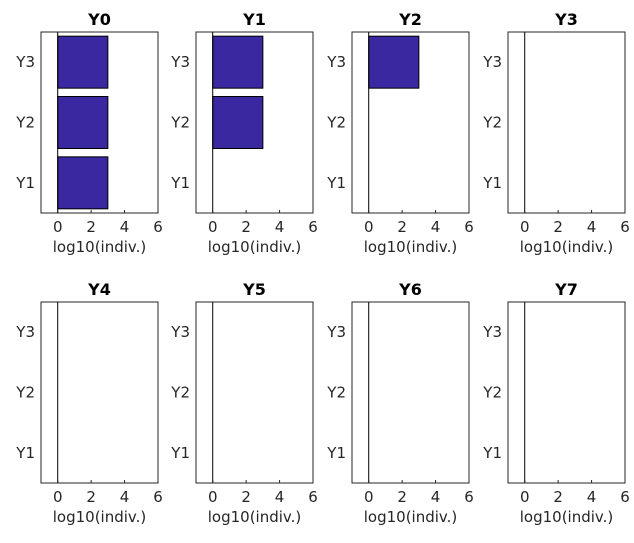  I want to click on panel-title: Y1, so click(254, 19).